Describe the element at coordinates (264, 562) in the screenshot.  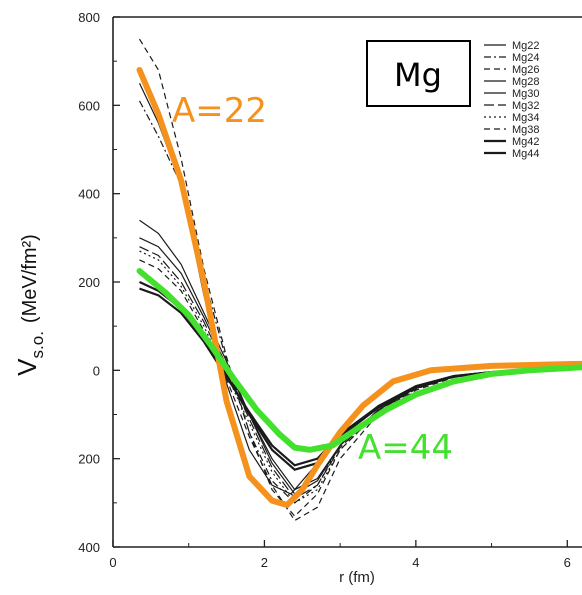
I see `x-tick-label: 2` at that location.